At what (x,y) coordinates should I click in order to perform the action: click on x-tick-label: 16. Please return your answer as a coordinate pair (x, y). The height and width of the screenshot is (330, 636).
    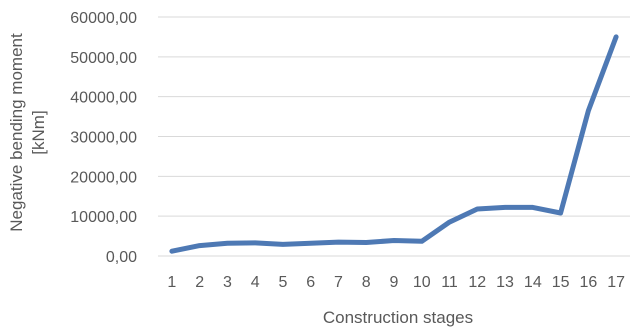
    Looking at the image, I should click on (588, 282).